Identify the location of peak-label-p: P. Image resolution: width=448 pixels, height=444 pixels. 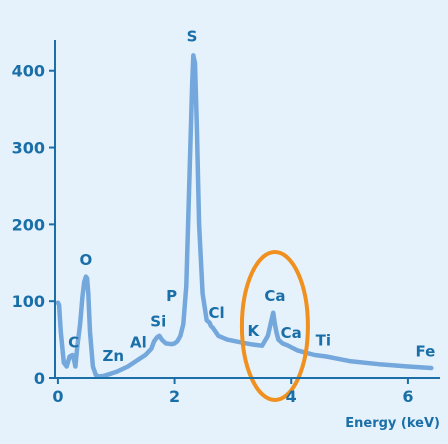
(171, 296).